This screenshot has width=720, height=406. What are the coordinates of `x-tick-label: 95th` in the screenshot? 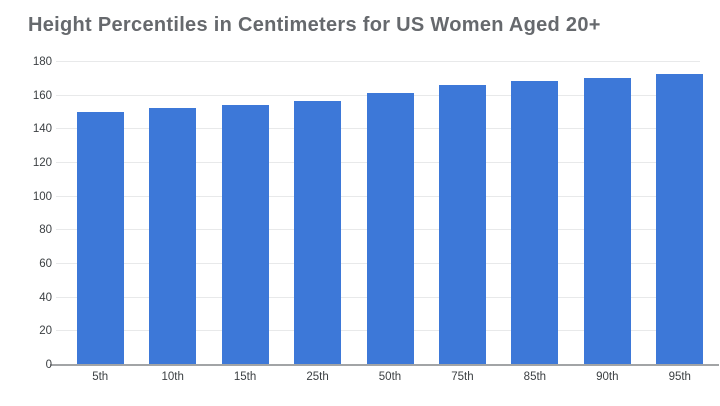 It's located at (679, 377).